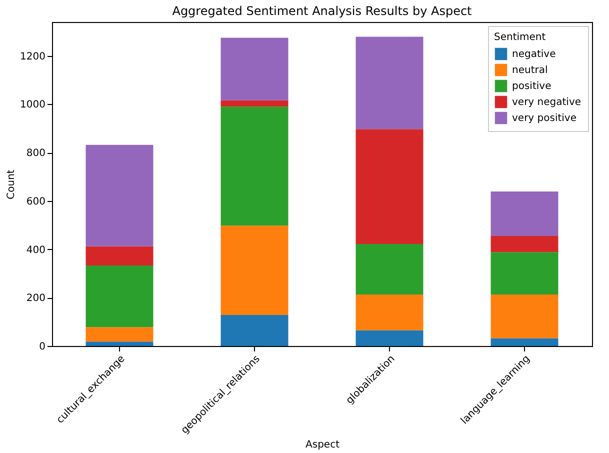 This screenshot has height=453, width=609. I want to click on y-tick-label: 1000, so click(33, 105).